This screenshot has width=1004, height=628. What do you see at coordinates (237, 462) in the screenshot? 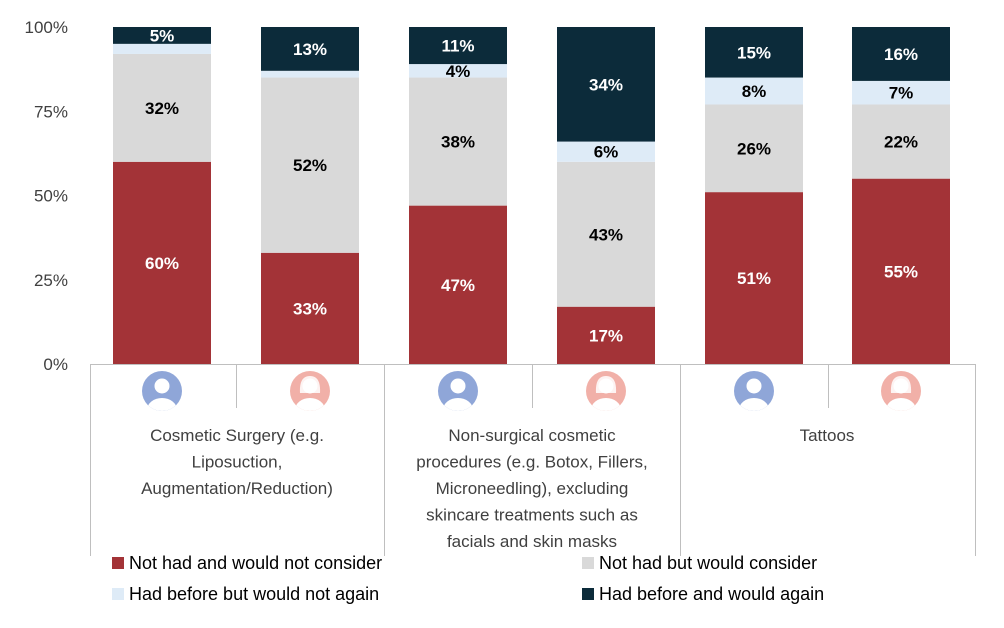
I see `category-label: Liposuction,` at bounding box center [237, 462].